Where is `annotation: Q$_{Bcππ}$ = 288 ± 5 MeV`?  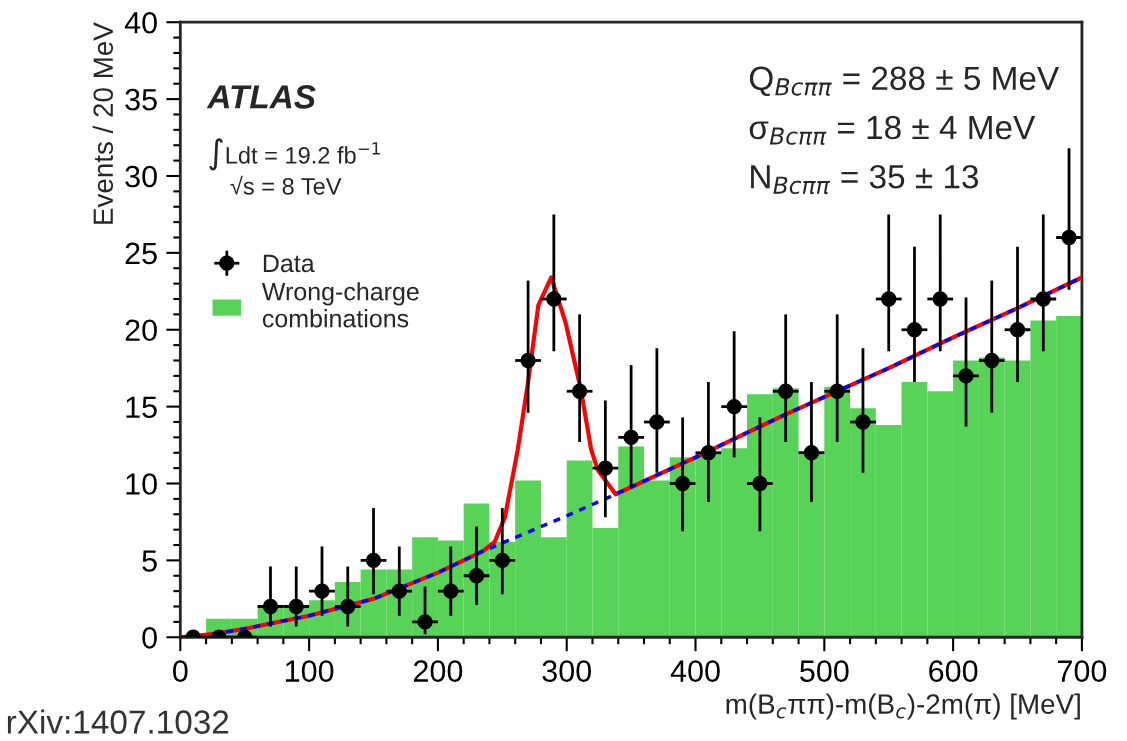 annotation: Q$_{Bcππ}$ = 288 ± 5 MeV is located at coordinates (904, 81).